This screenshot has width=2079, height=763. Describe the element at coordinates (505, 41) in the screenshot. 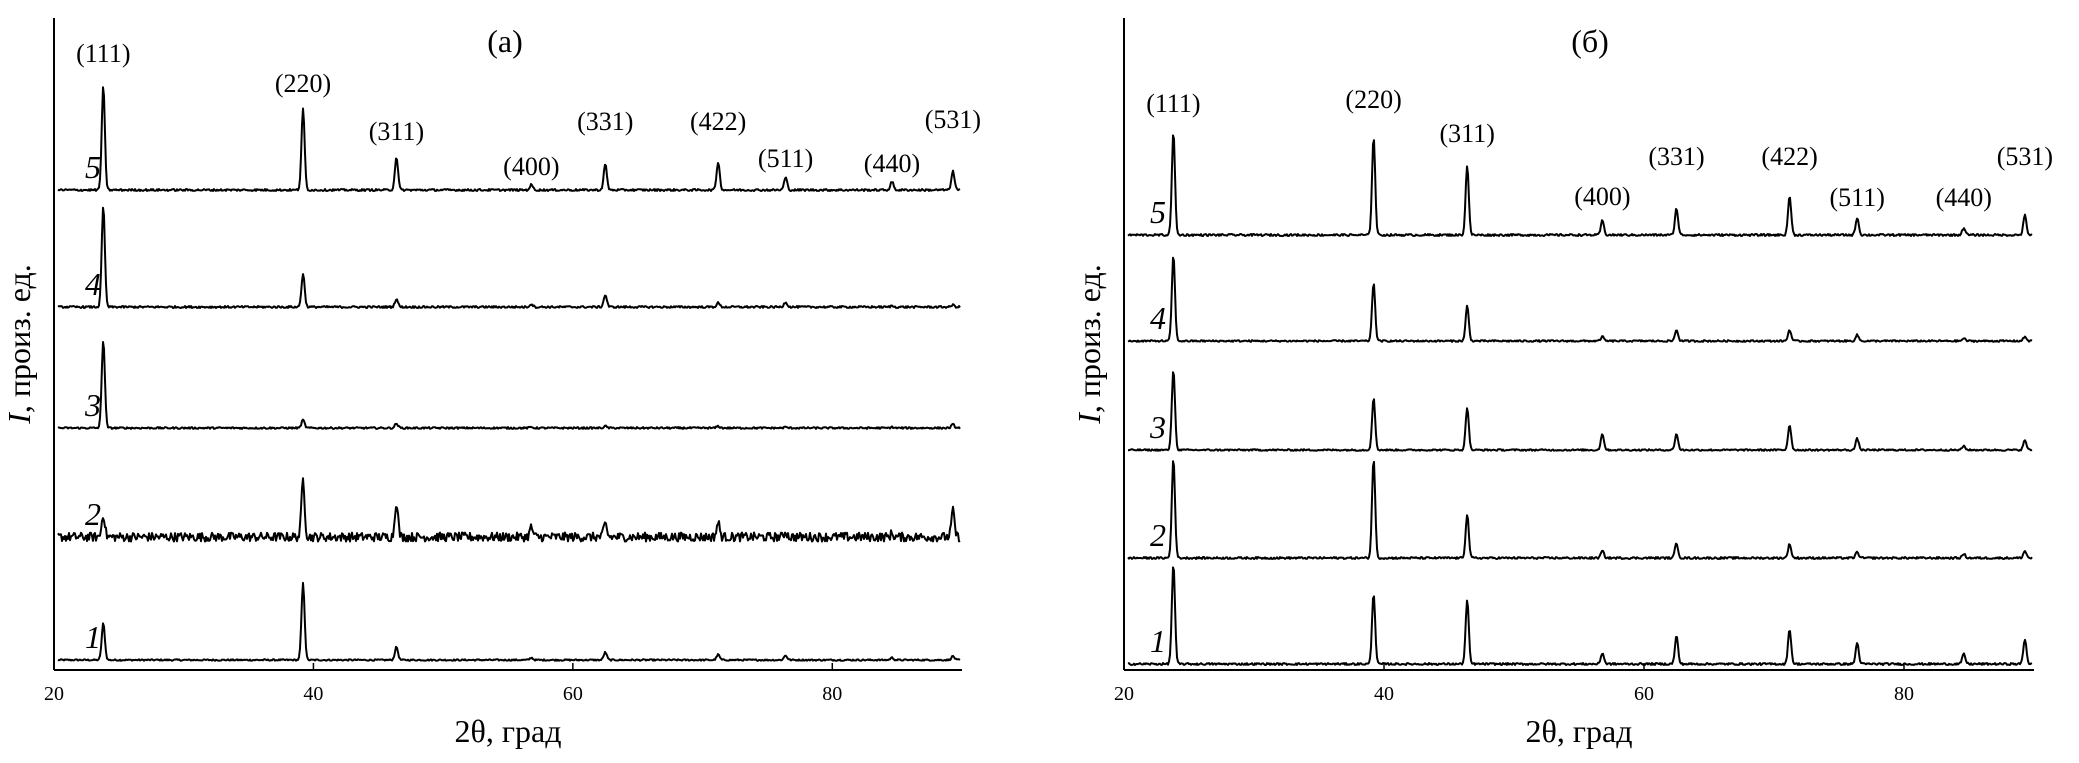

I see `panel-label: (а)` at that location.